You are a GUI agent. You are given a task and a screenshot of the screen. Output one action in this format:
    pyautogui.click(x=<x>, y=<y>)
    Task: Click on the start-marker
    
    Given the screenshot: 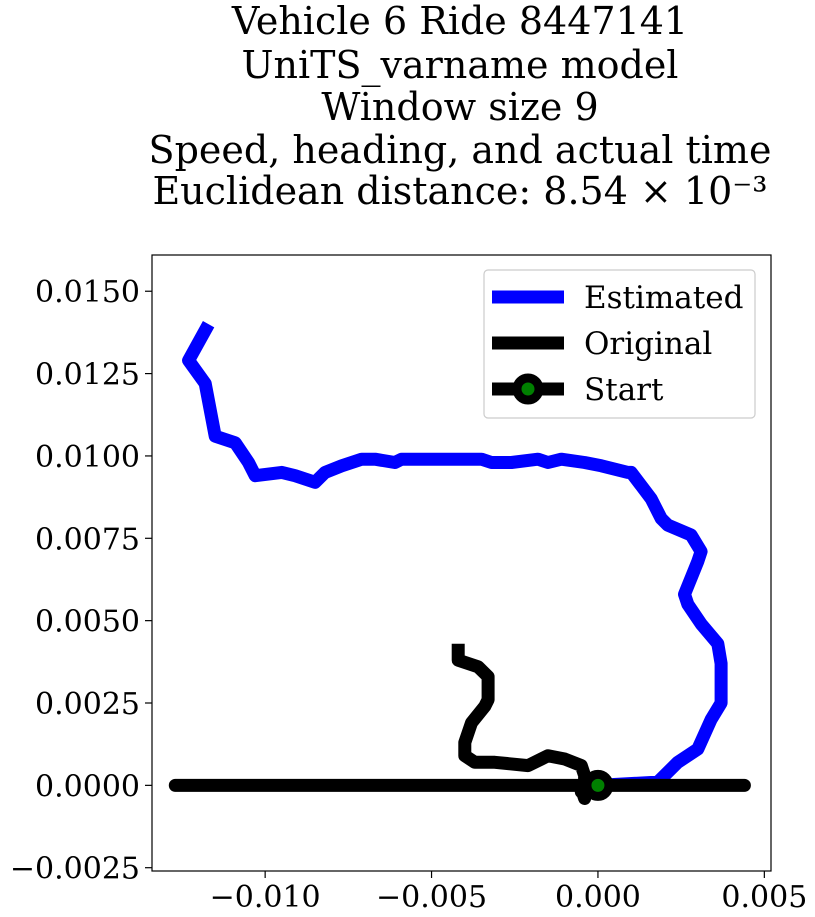 What is the action you would take?
    pyautogui.click(x=598, y=785)
    